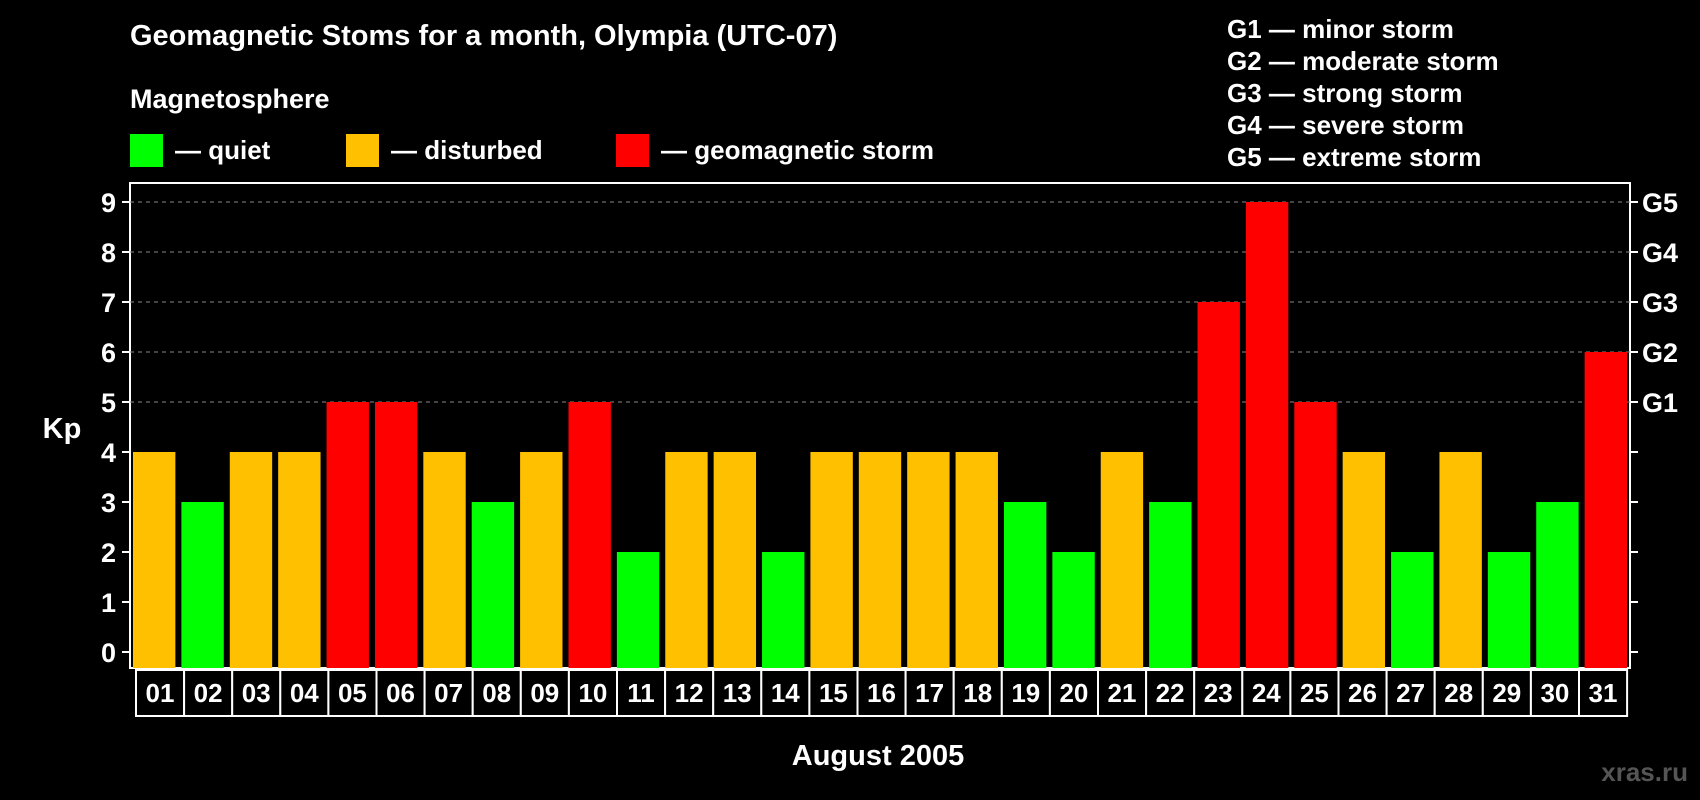 Image resolution: width=1700 pixels, height=800 pixels. I want to click on x-tick-label: 10, so click(592, 693).